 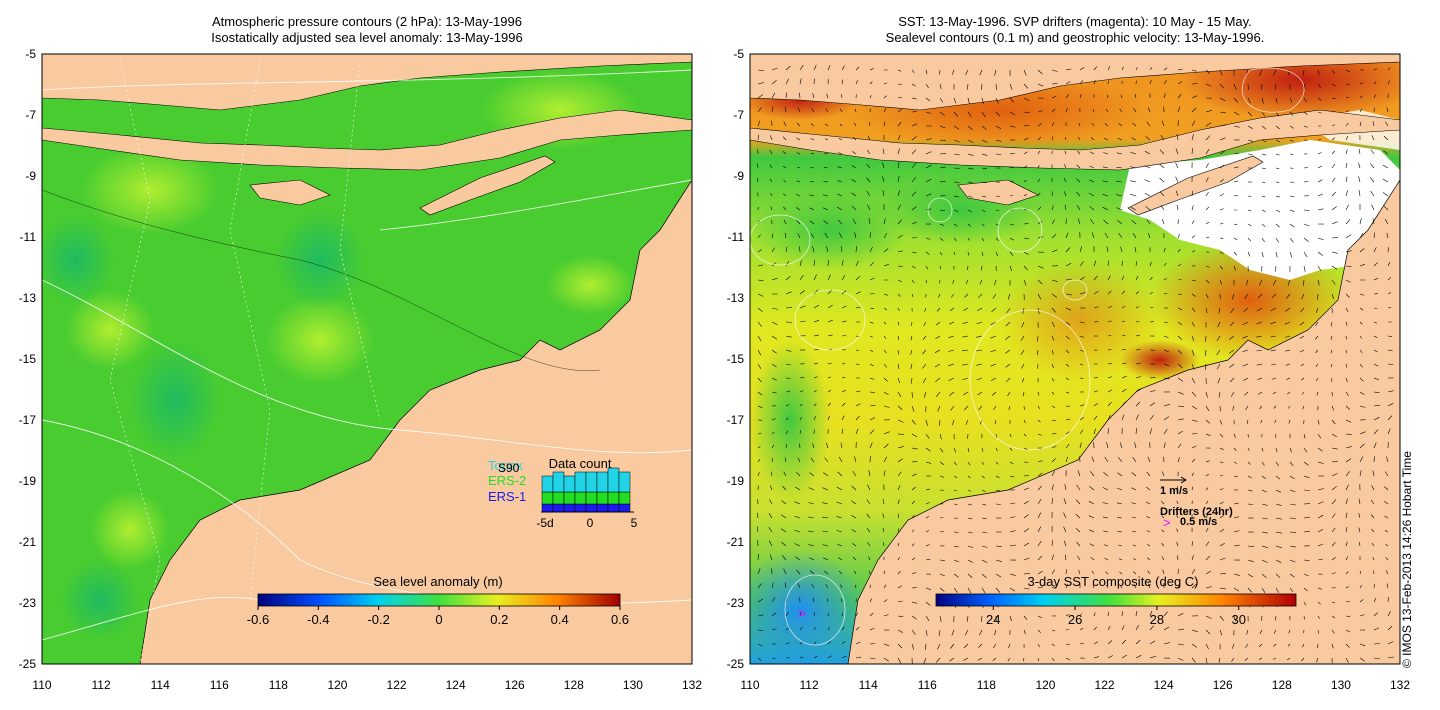 I want to click on legend-ers2: ERS-2, so click(x=507, y=480).